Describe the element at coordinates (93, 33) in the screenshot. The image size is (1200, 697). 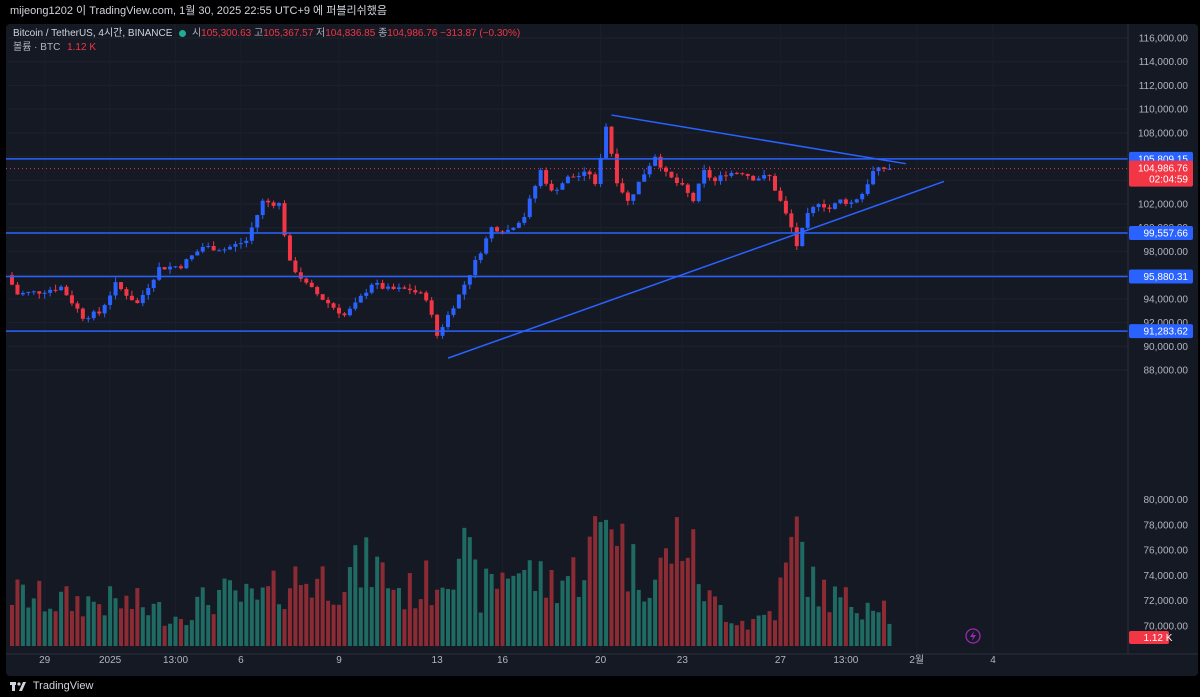
I see `symbol-title: Bitcoin / TetherUS, 4시간, BINANCE` at that location.